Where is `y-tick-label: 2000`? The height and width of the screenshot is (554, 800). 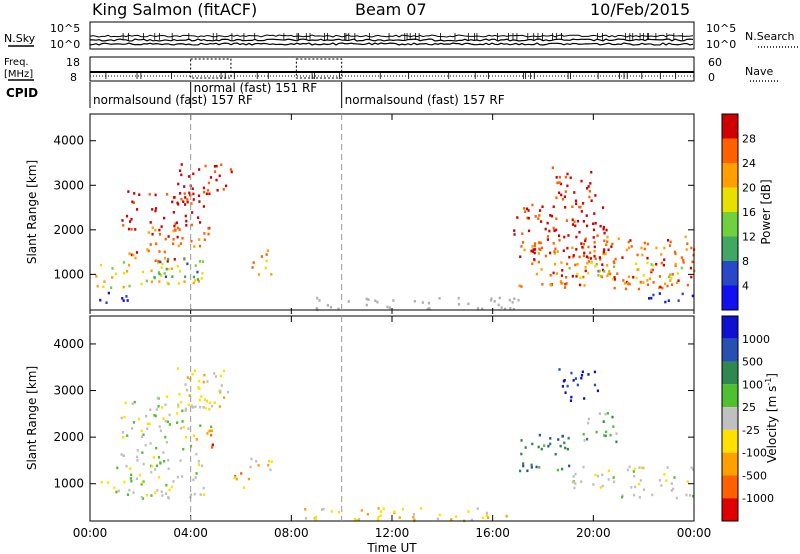 y-tick-label: 2000 is located at coordinates (68, 230).